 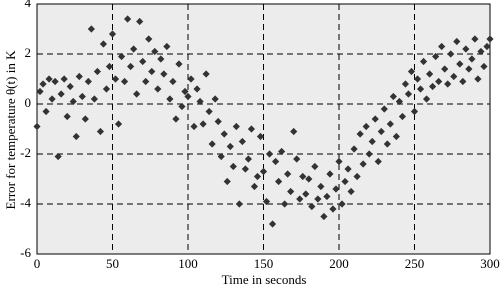 I want to click on y-tick-label: -2, so click(x=25, y=152).